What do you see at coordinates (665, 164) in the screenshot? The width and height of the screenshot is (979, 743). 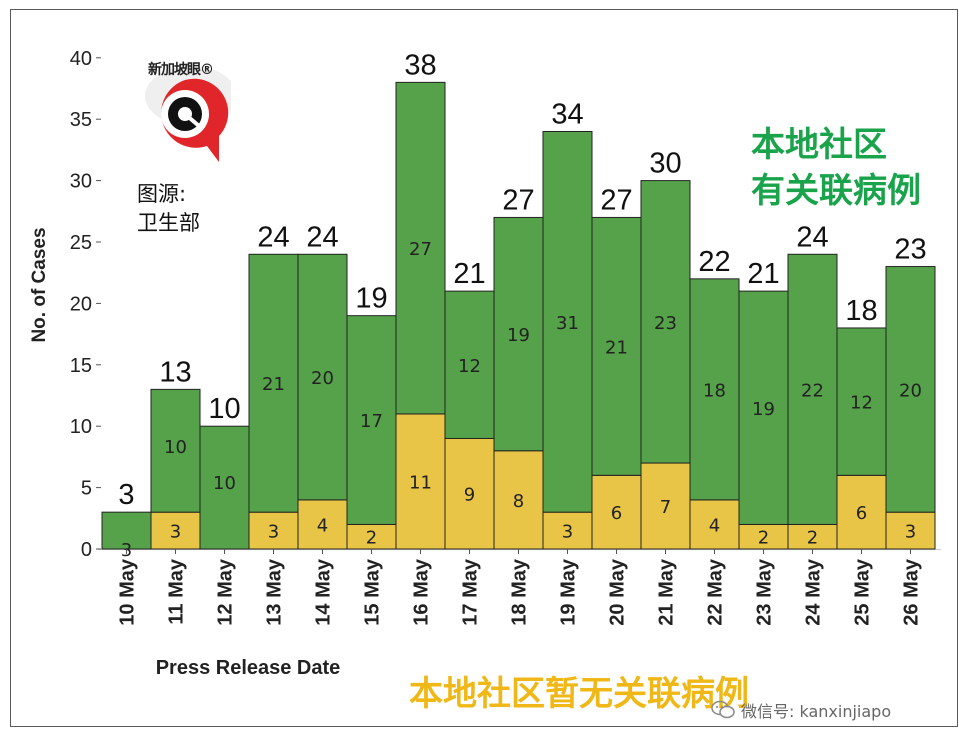 I see `bar-total-label: 30` at bounding box center [665, 164].